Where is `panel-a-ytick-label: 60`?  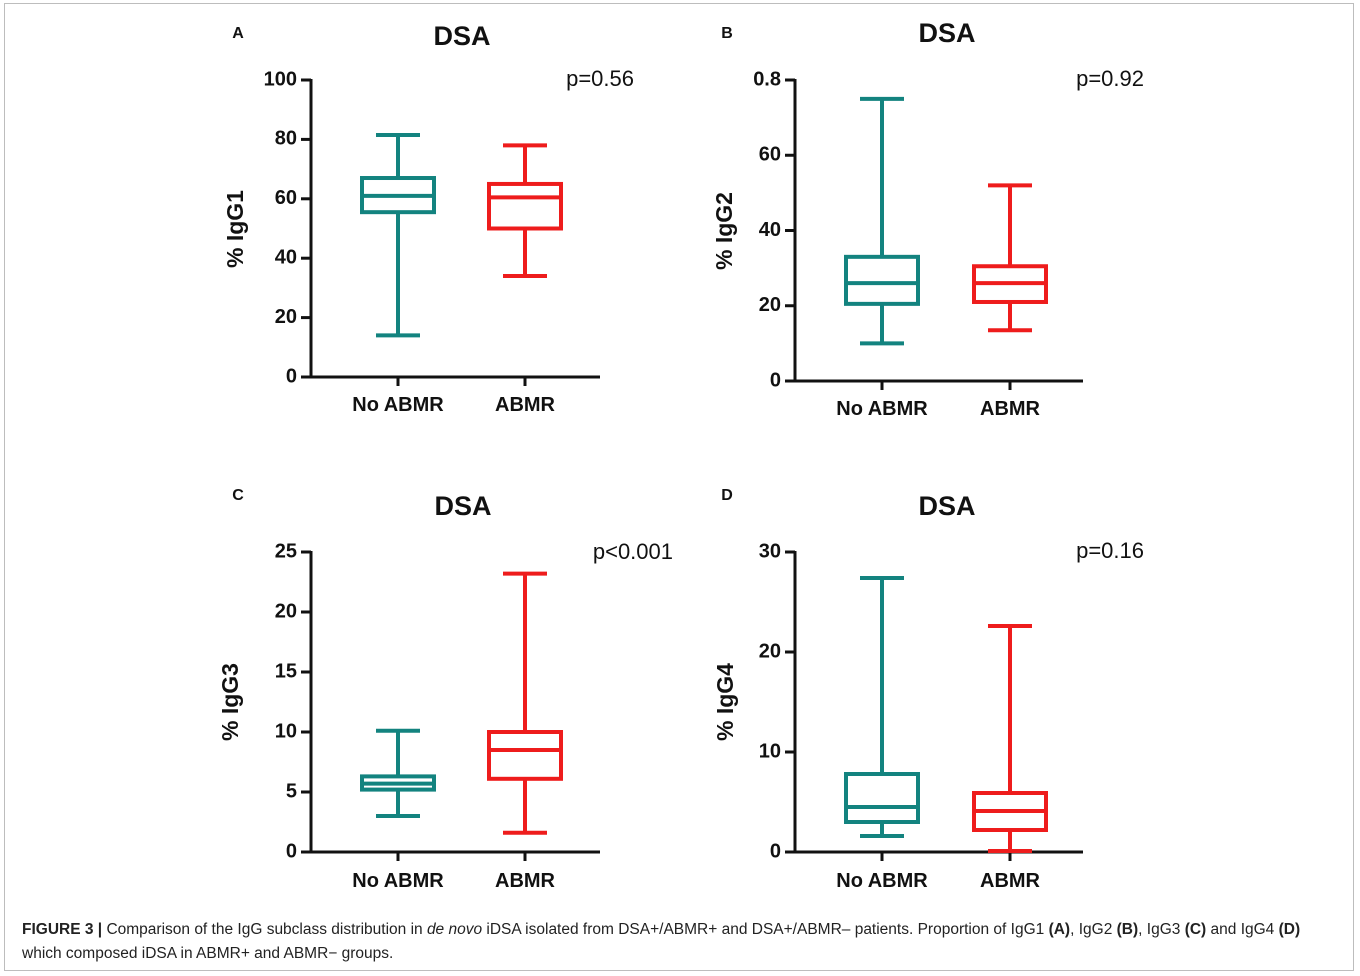
panel-a-ytick-label: 60 is located at coordinates (286, 198).